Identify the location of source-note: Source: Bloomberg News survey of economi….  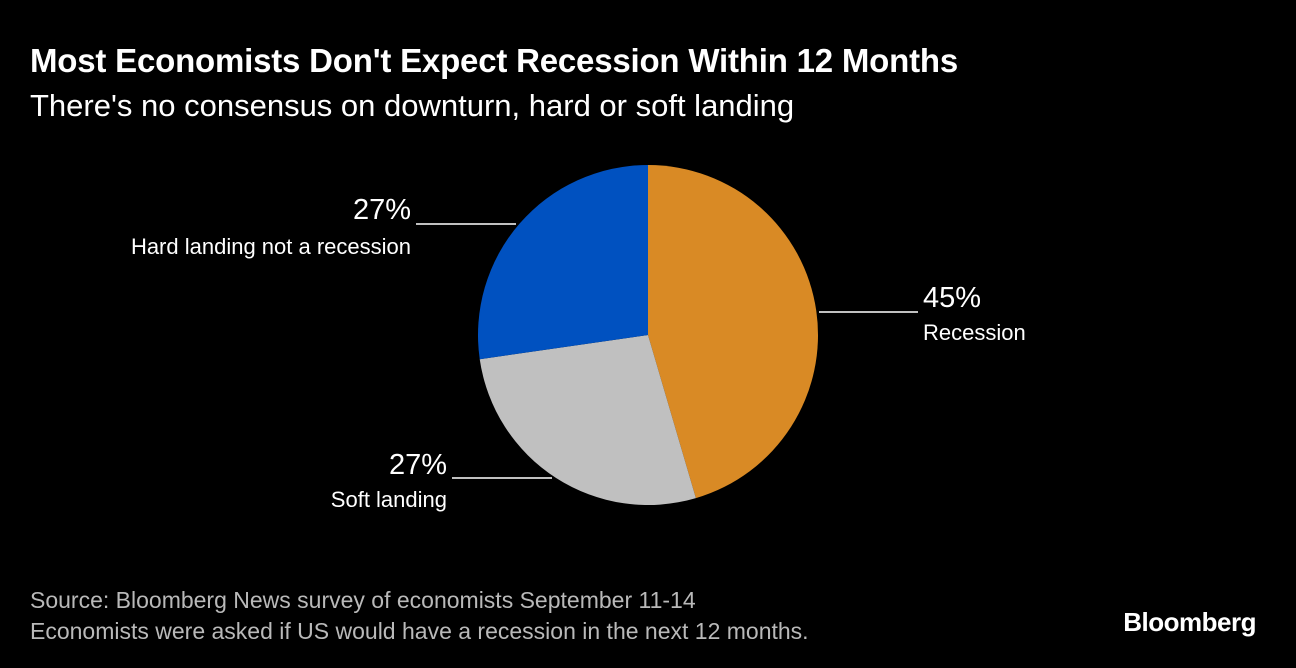
(363, 600).